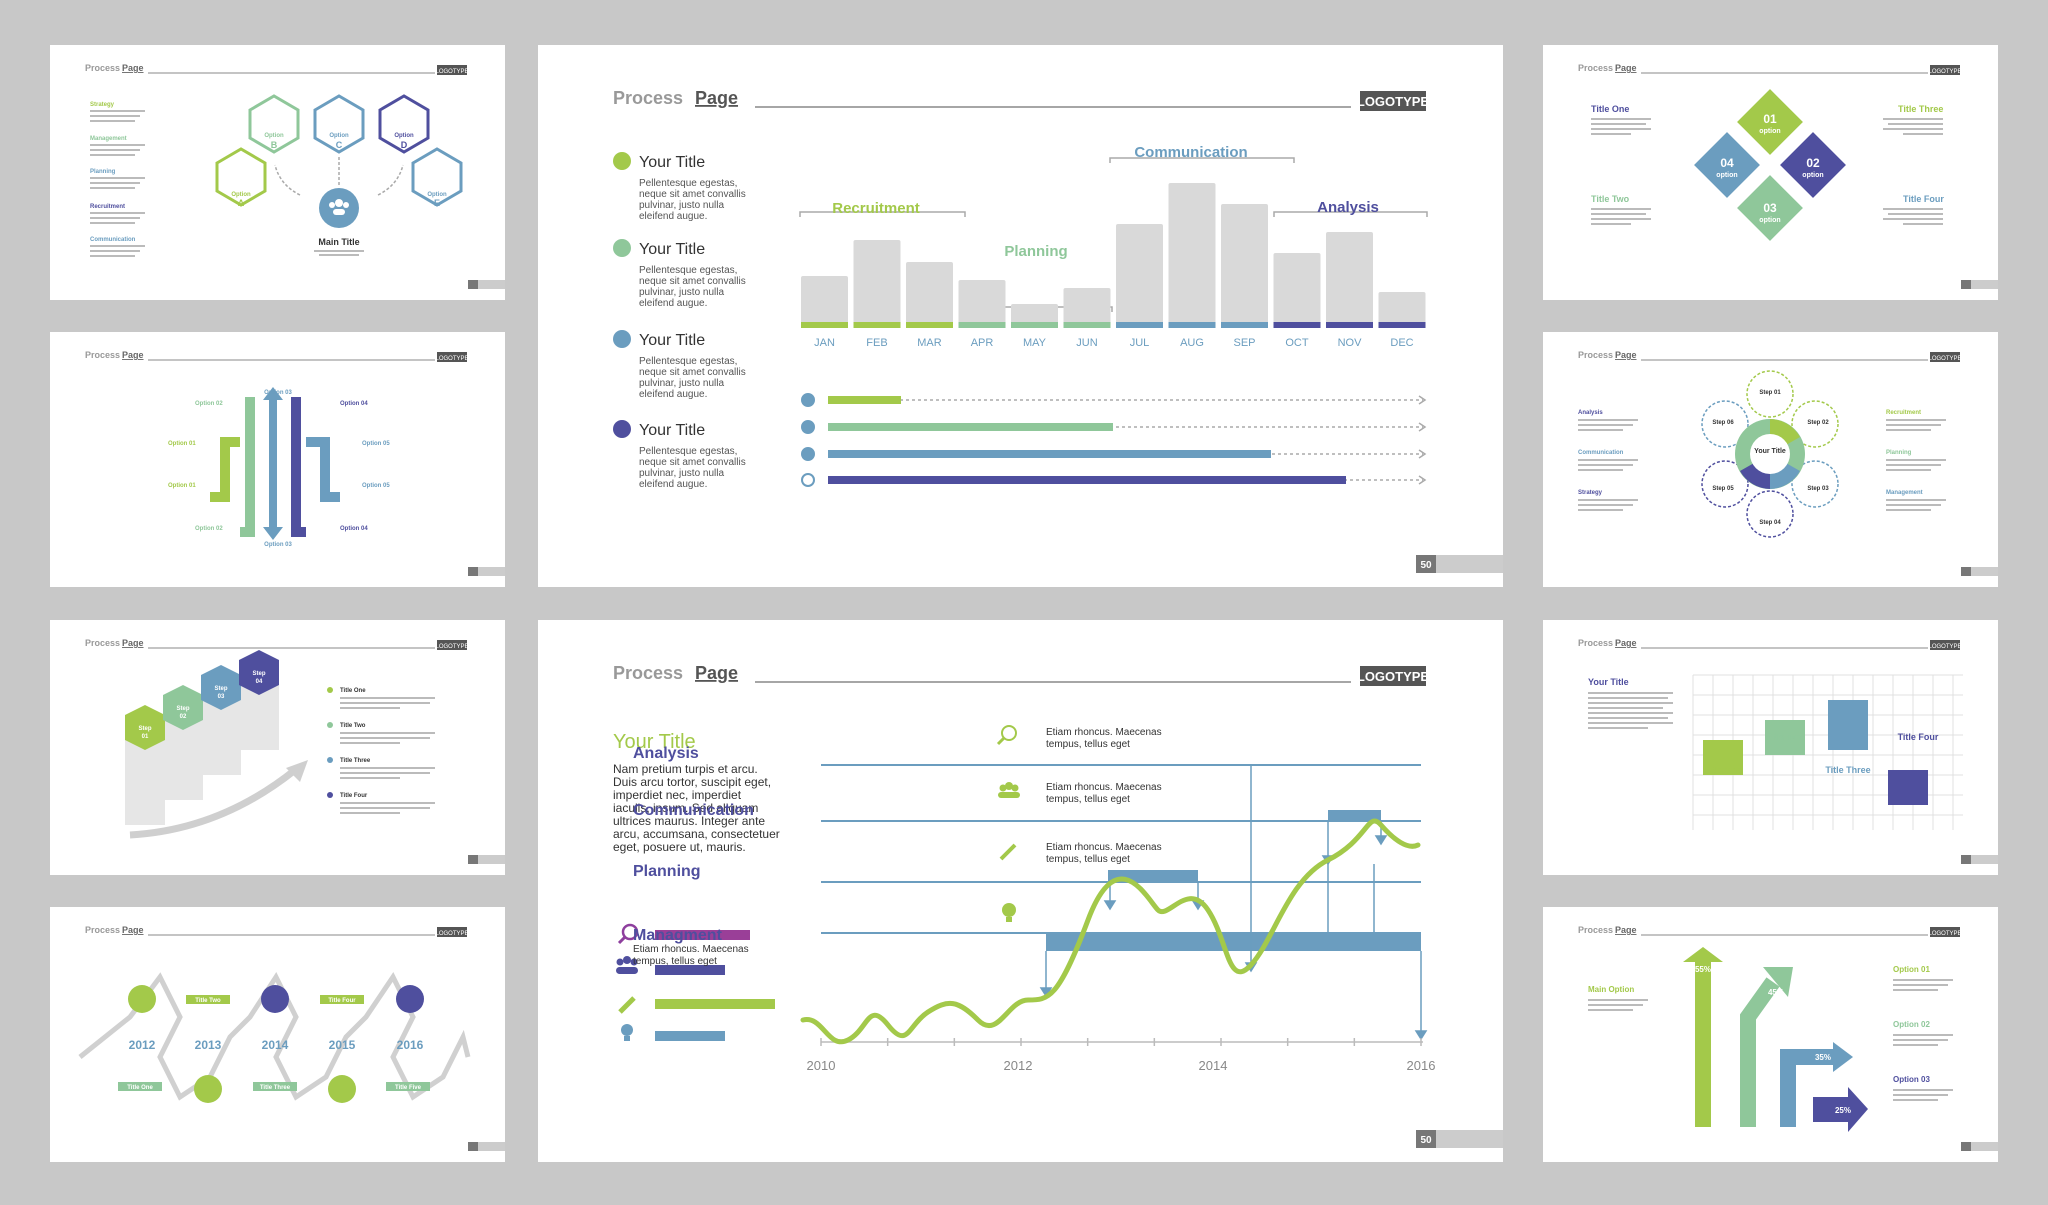  What do you see at coordinates (1723, 770) in the screenshot?
I see `grid-label: Title One` at bounding box center [1723, 770].